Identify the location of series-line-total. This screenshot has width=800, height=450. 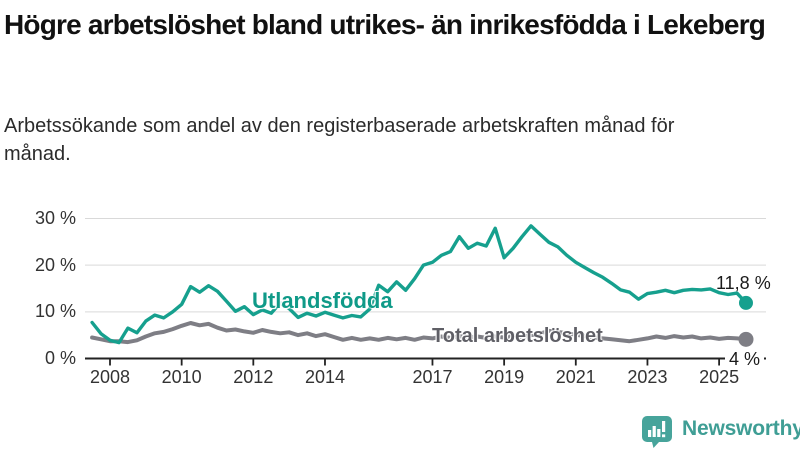
(419, 333).